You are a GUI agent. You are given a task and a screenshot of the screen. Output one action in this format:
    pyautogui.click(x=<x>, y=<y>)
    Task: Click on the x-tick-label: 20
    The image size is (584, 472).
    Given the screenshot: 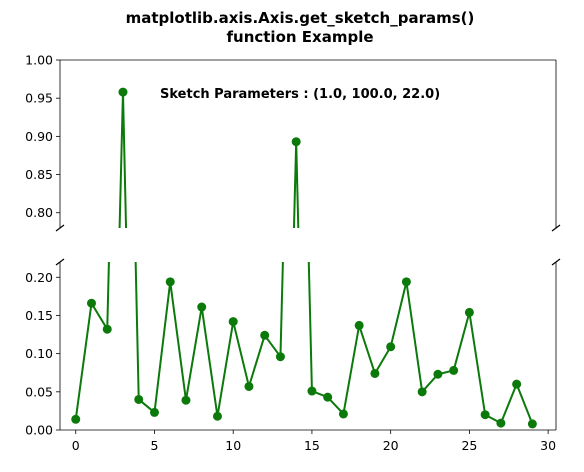 What is the action you would take?
    pyautogui.click(x=391, y=445)
    